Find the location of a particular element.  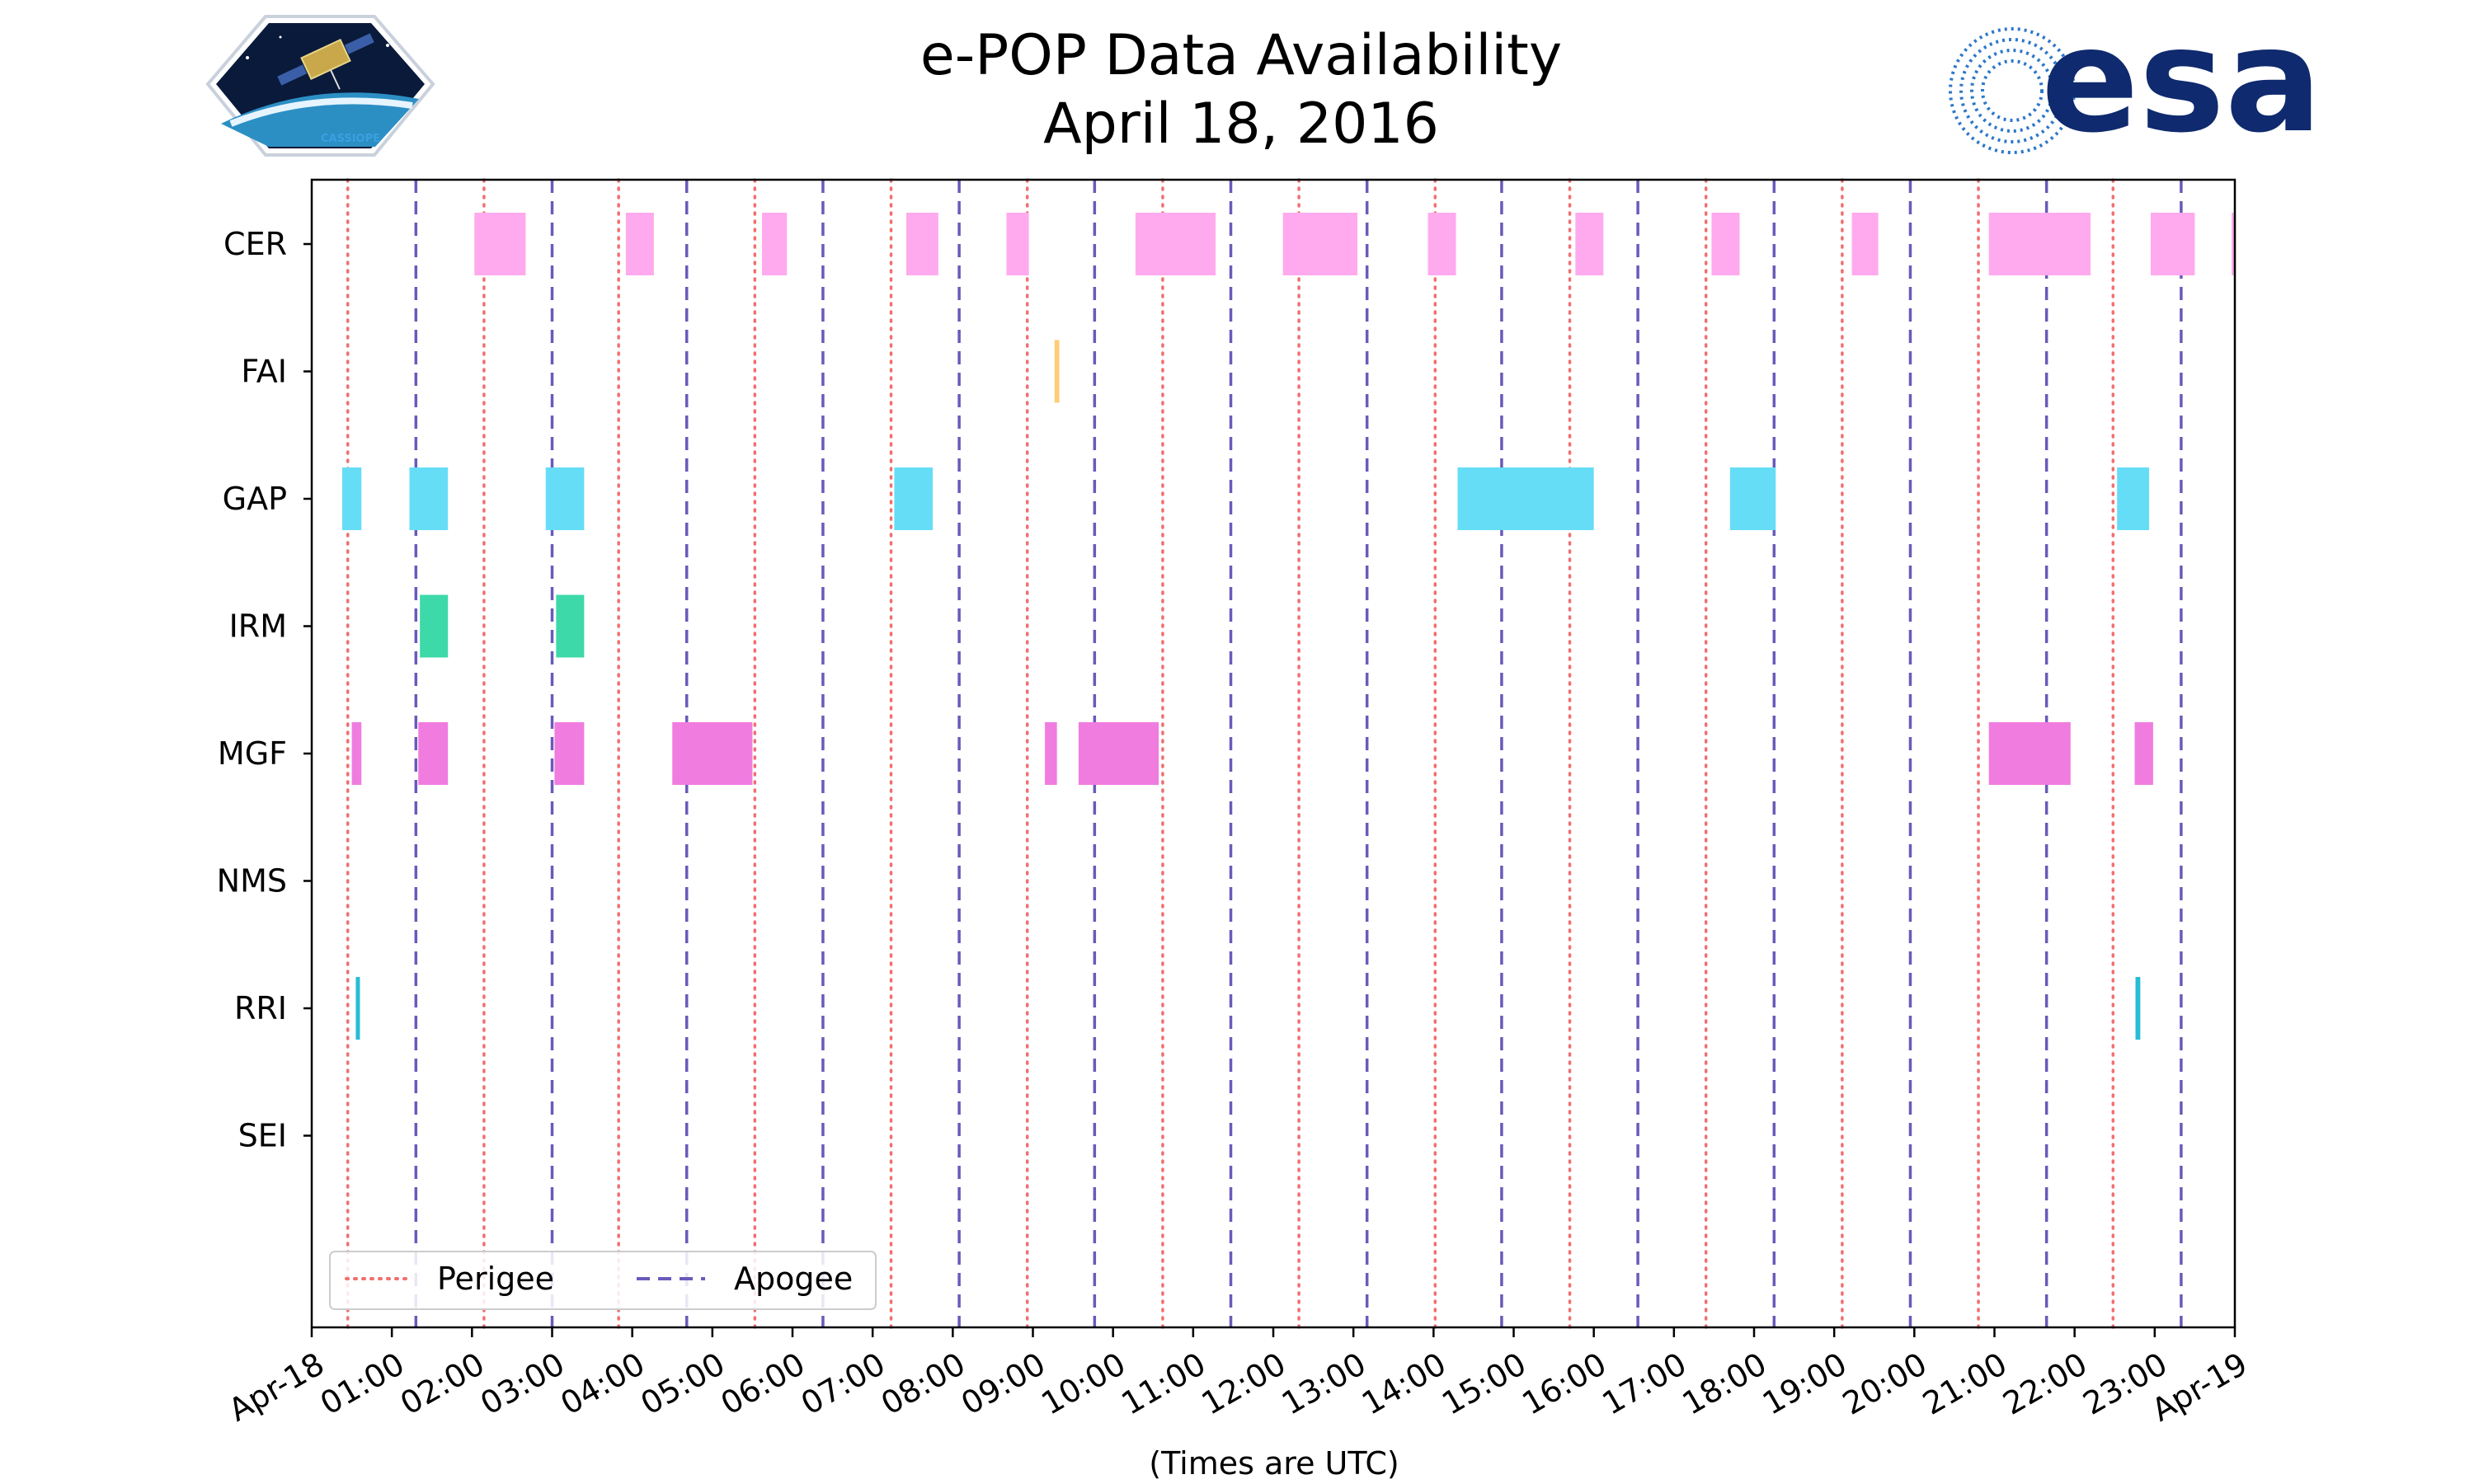

y-axis: CER FAI GAP IRM MGF NMS RRI SEI is located at coordinates (264, 690).